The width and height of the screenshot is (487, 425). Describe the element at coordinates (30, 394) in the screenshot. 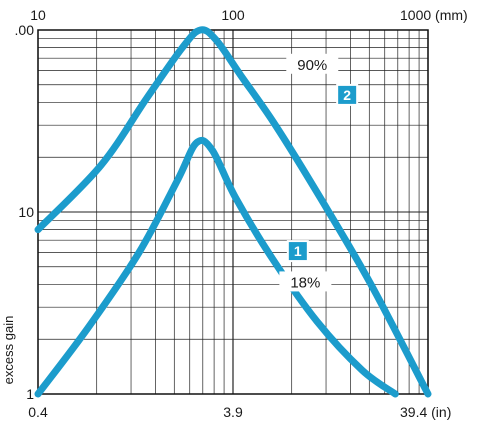

I see `y-axis-tick-label: 1` at that location.